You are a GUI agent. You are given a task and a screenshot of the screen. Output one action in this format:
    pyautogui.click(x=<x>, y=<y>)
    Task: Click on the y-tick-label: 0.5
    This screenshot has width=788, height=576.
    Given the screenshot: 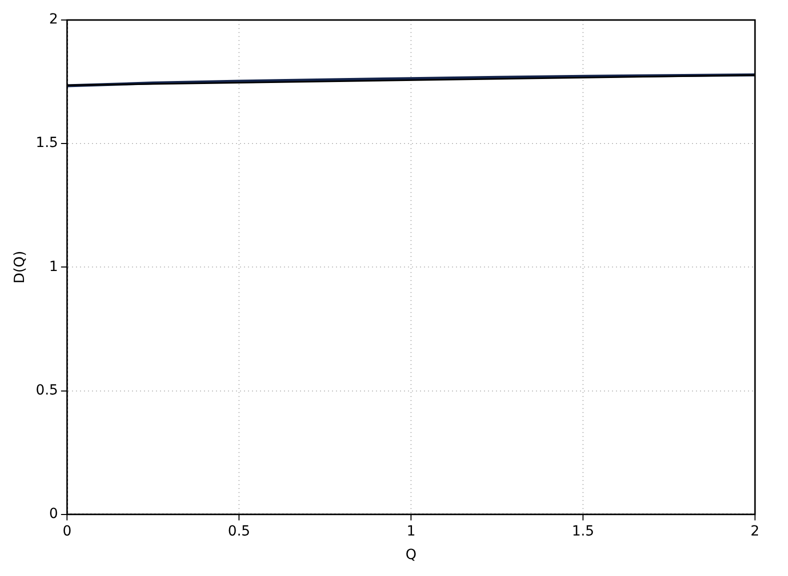 What is the action you would take?
    pyautogui.click(x=47, y=390)
    